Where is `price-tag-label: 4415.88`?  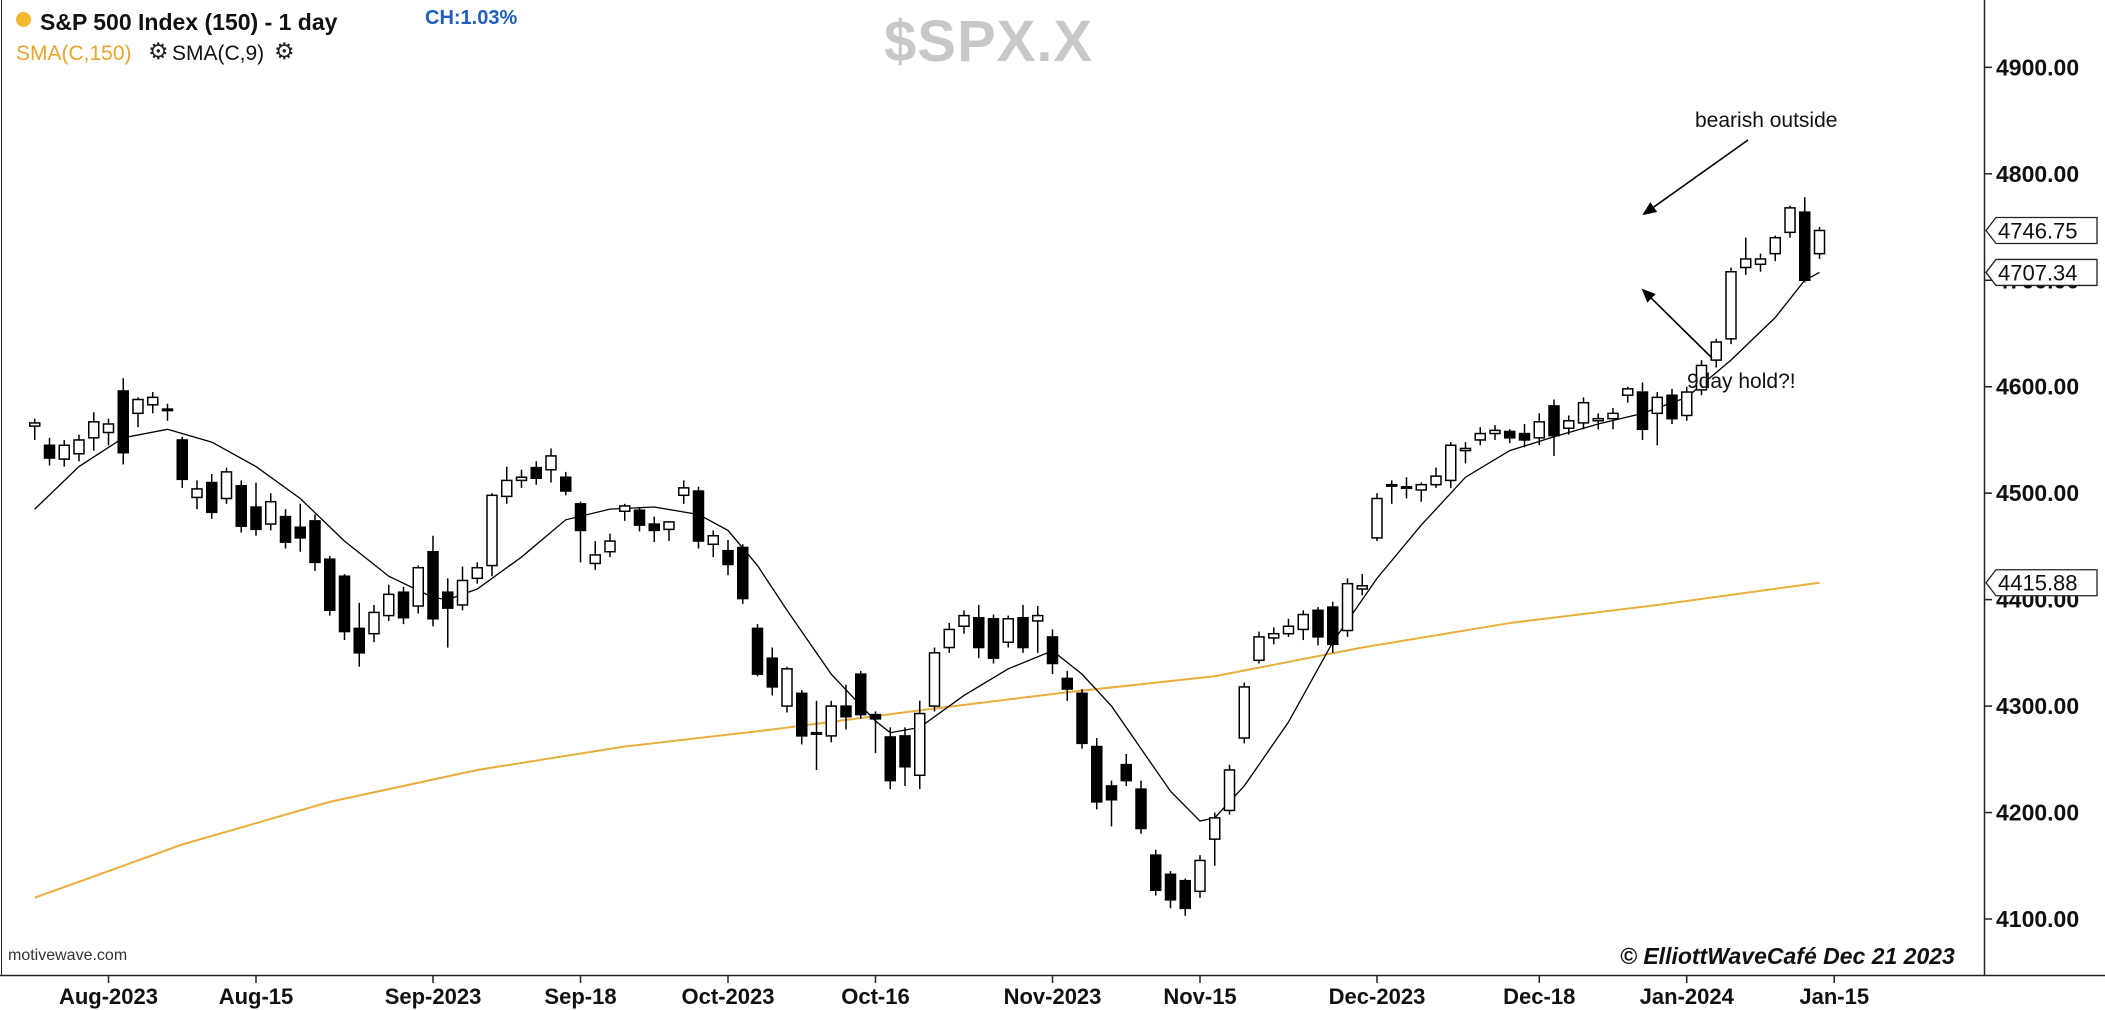
price-tag-label: 4415.88 is located at coordinates (2038, 583).